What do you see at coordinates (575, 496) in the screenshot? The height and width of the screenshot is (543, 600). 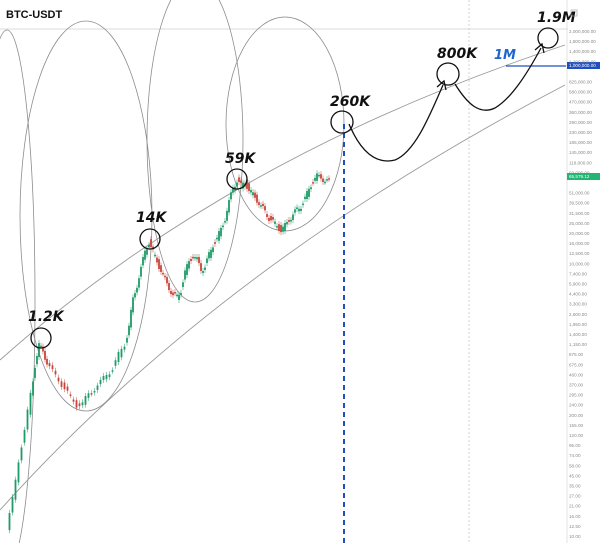 I see `y-tick-label: 27.00` at bounding box center [575, 496].